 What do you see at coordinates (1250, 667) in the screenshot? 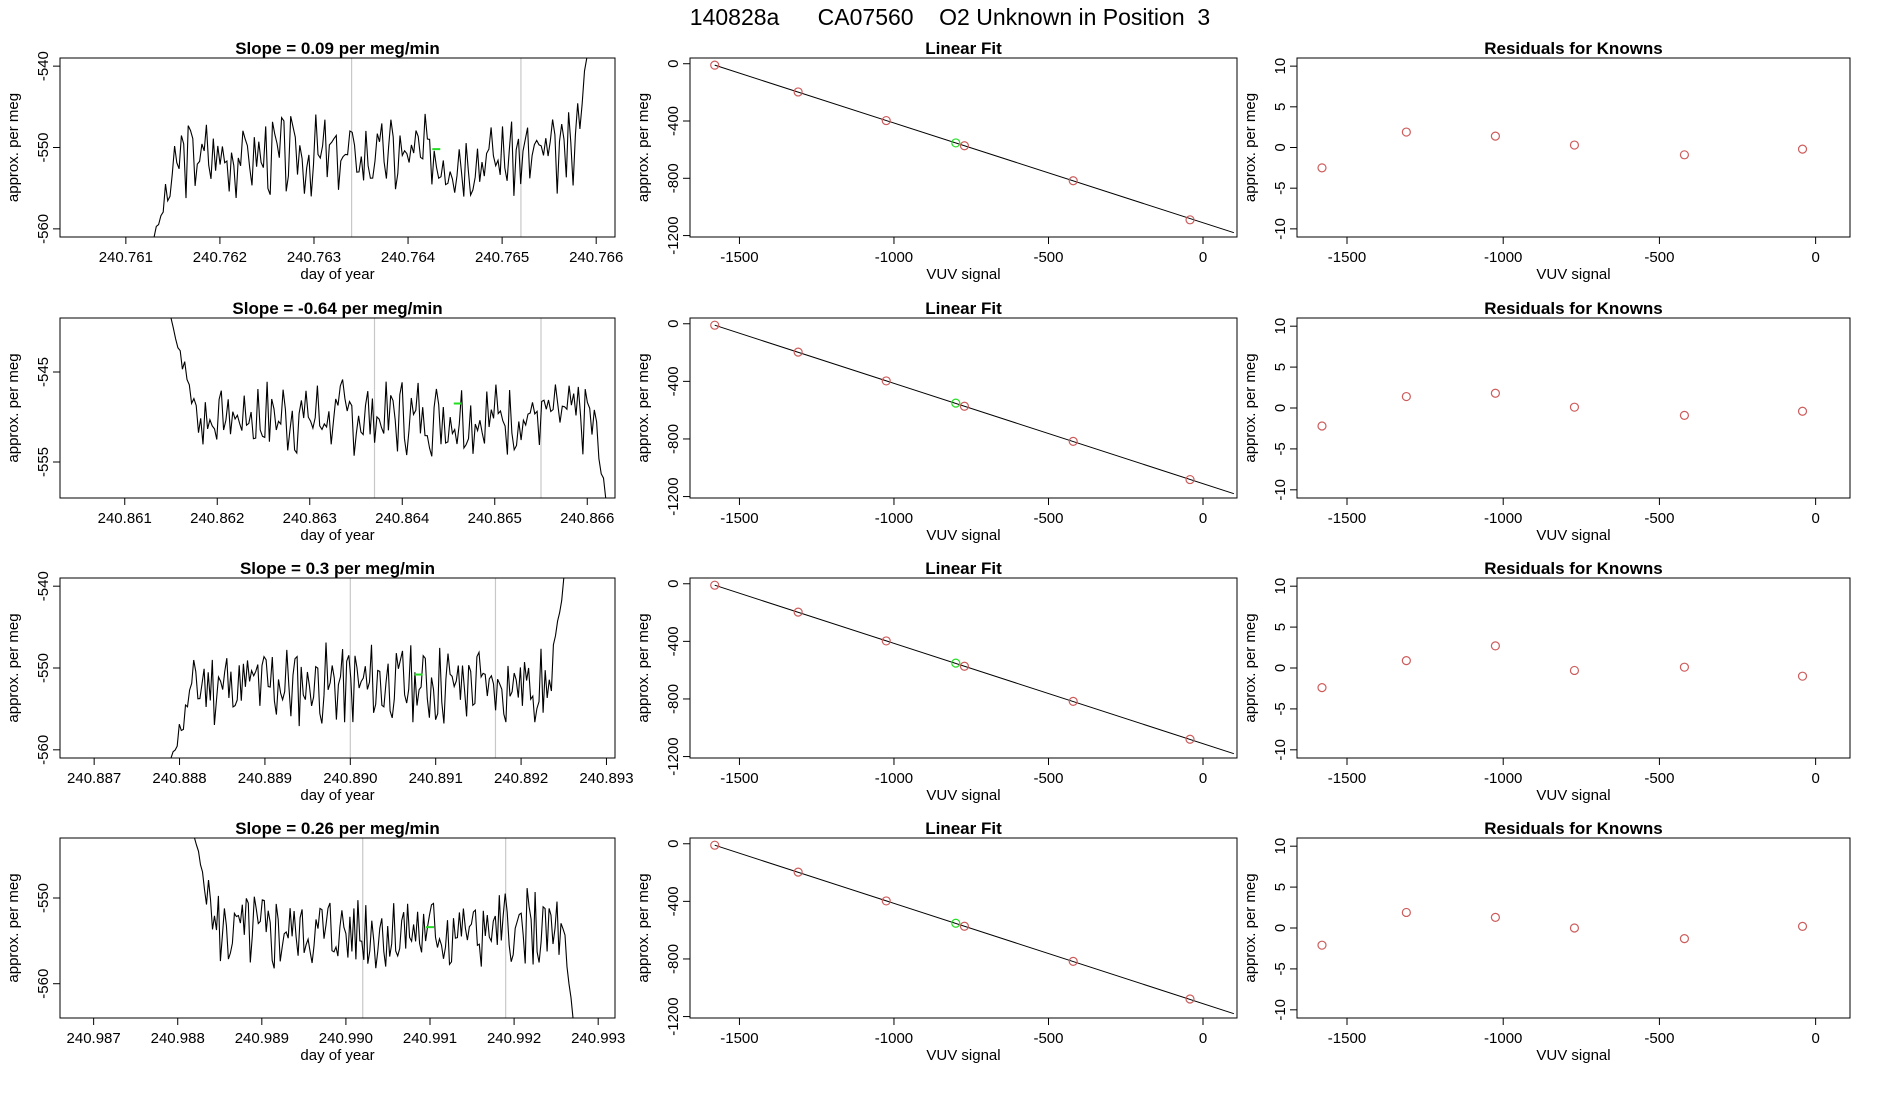
I see `resid-3-ylabel: approx. per meg` at bounding box center [1250, 667].